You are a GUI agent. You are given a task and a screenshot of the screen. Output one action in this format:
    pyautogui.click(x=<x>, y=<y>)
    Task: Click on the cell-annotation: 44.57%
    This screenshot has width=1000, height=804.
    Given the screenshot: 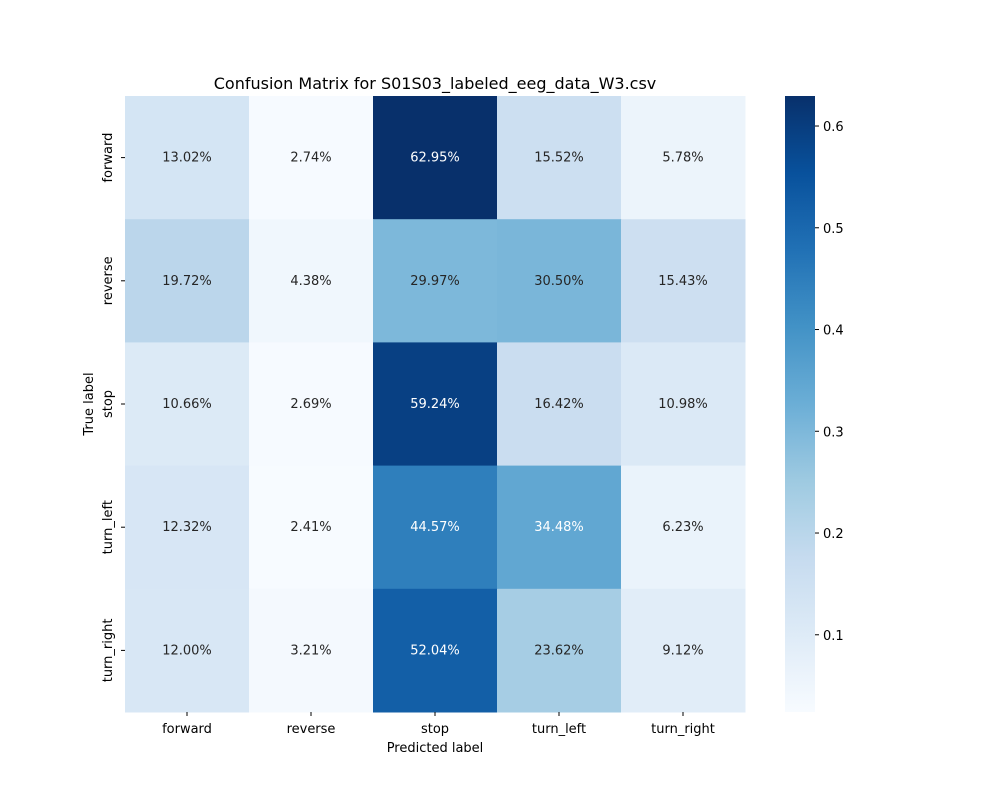 What is the action you would take?
    pyautogui.click(x=435, y=527)
    